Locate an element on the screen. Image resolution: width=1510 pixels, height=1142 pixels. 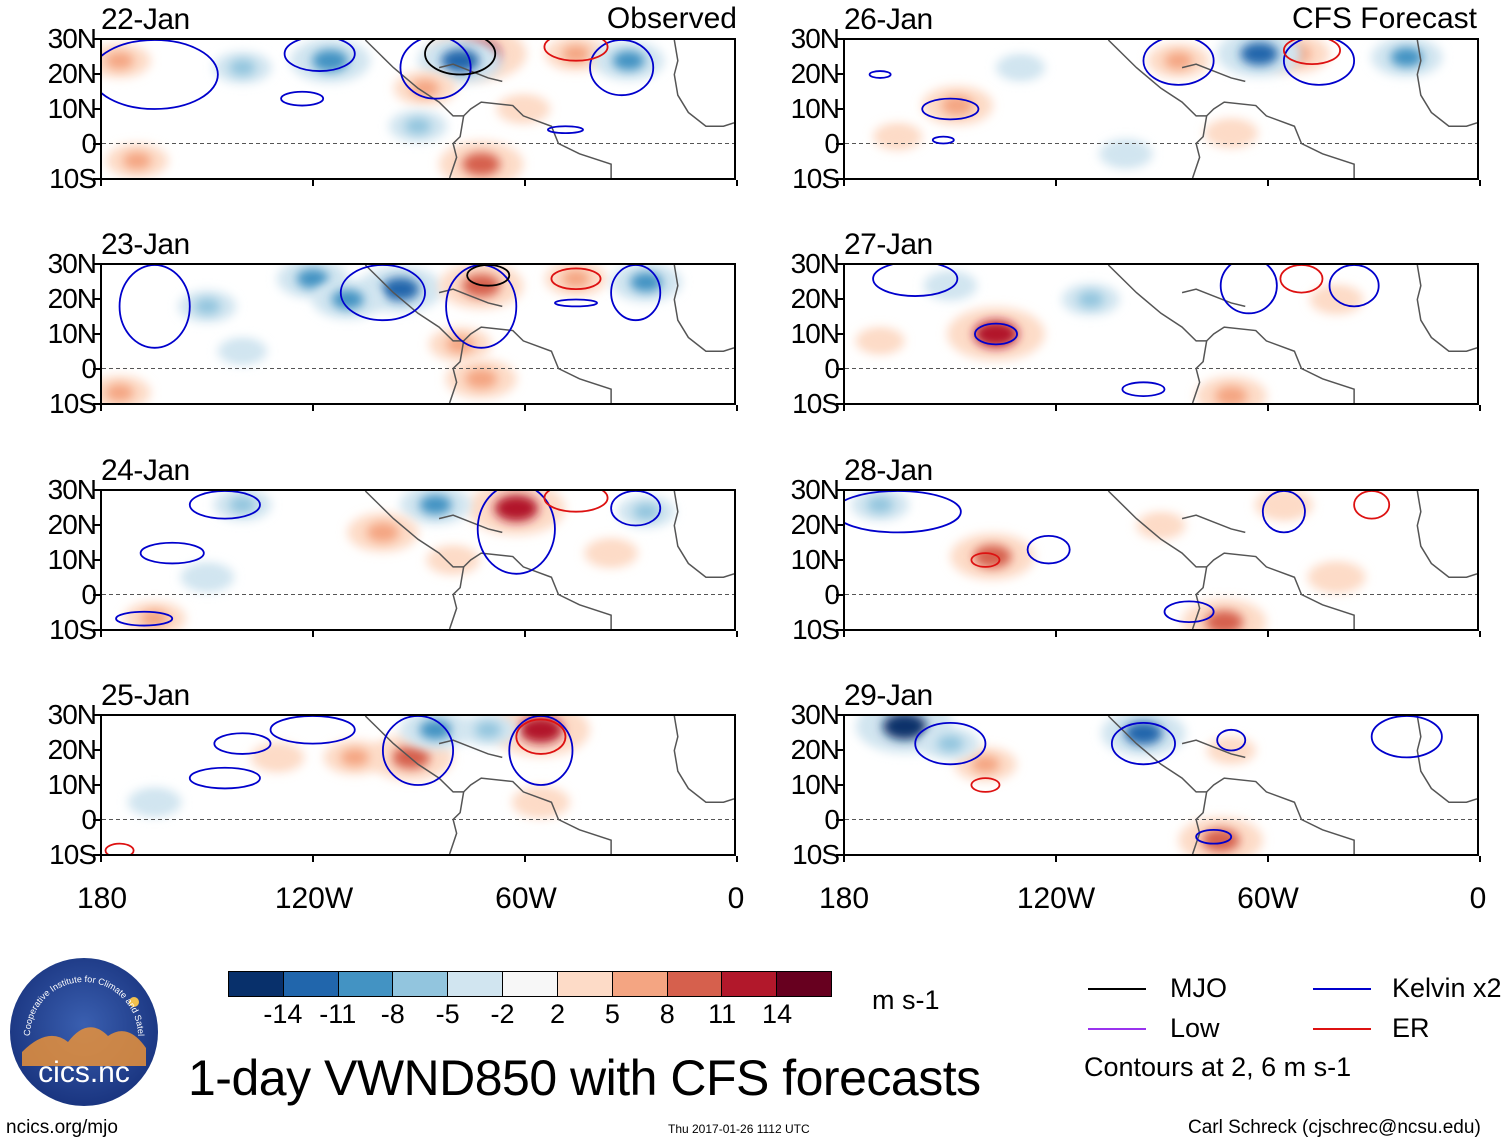
black-contour is located at coordinates (488, 276).